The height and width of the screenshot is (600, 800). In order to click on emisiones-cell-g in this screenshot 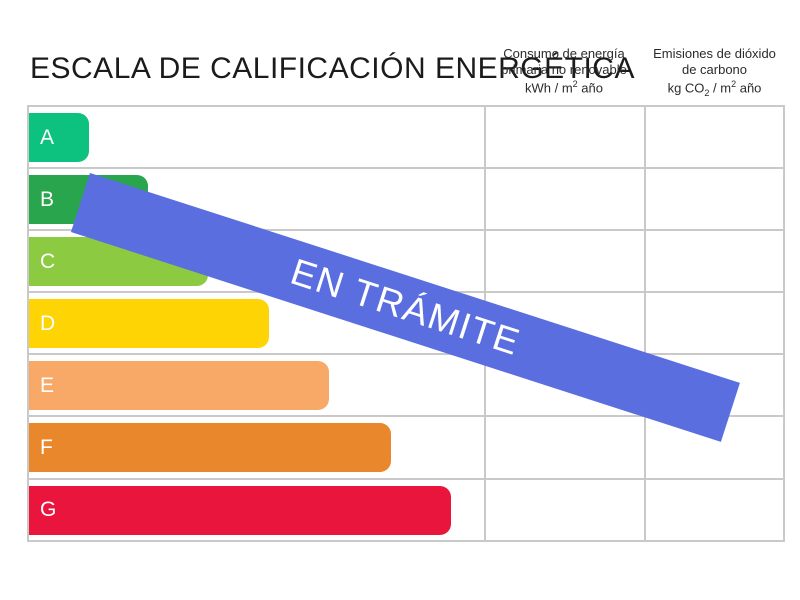, I will do `click(714, 509)`.